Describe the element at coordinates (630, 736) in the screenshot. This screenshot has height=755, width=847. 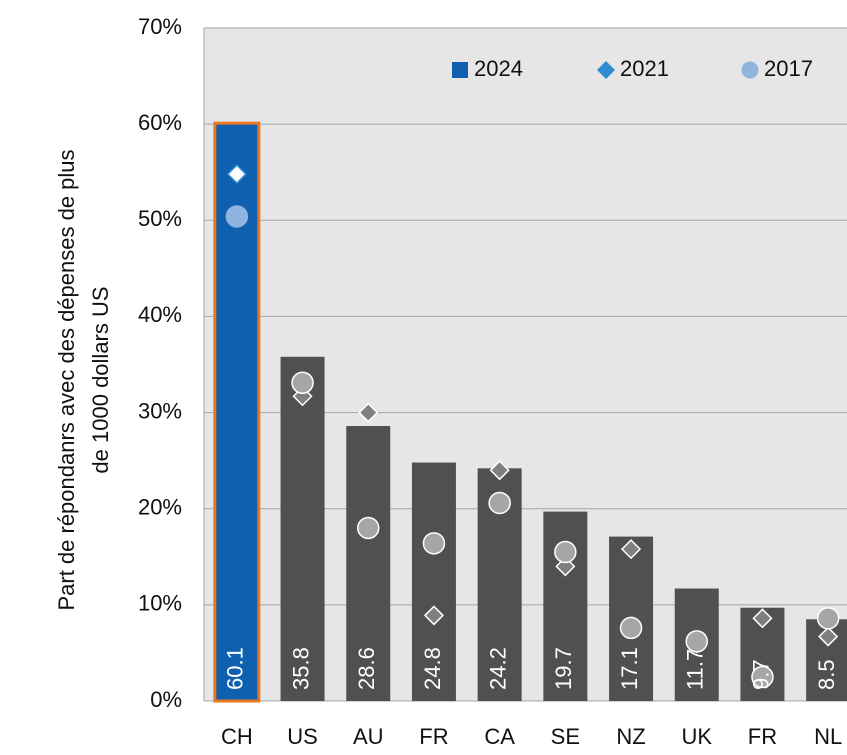
I see `x-tick-label: NZ` at that location.